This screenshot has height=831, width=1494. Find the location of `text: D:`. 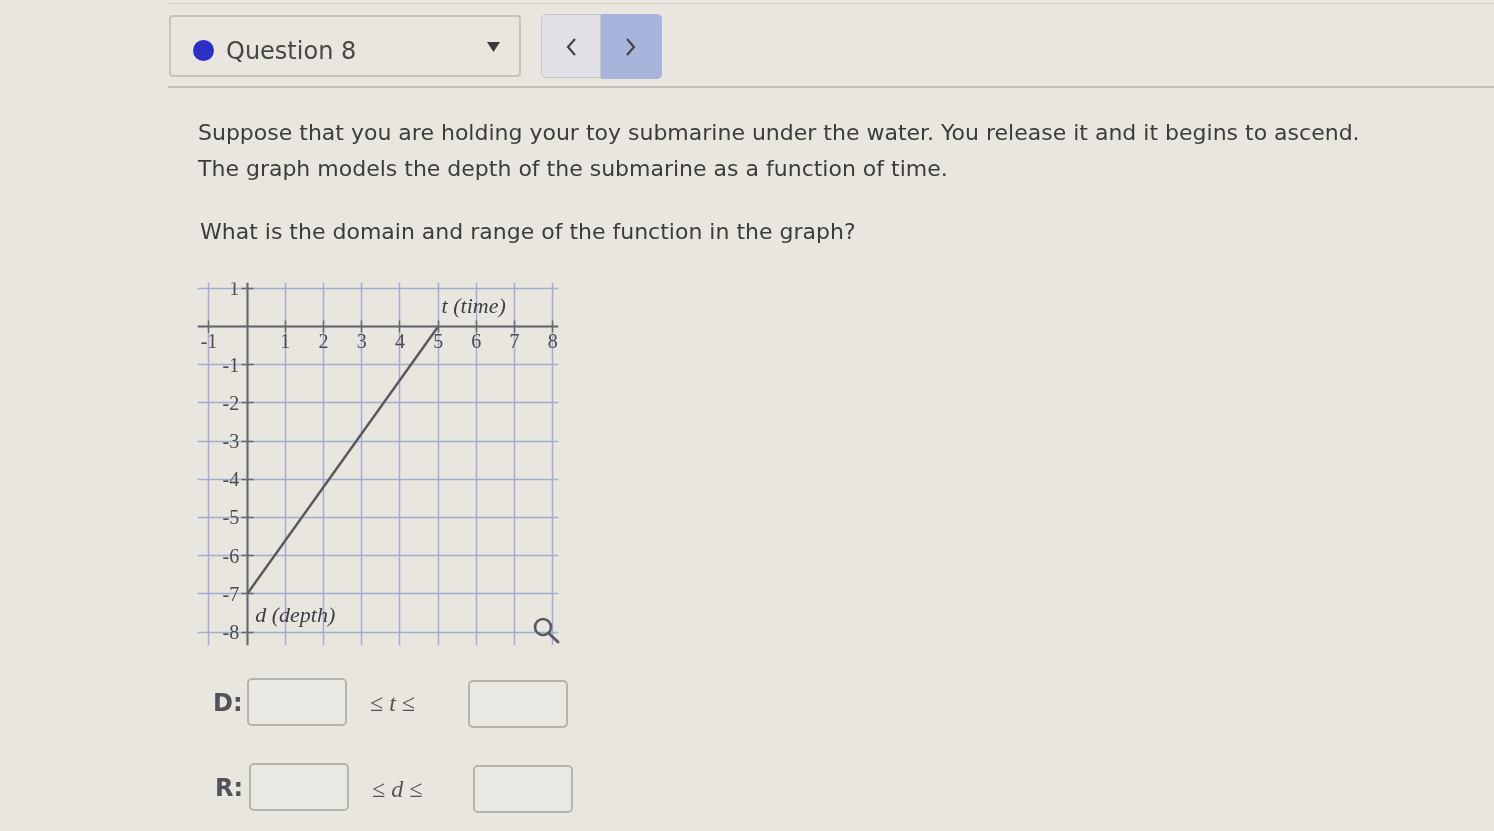

text: D: is located at coordinates (228, 703).